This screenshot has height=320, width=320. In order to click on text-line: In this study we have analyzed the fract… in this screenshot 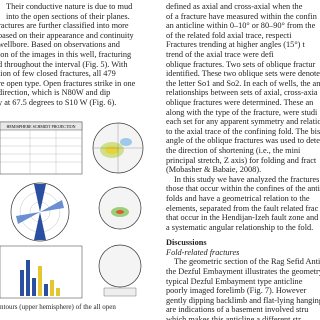, I will do `click(247, 179)`.